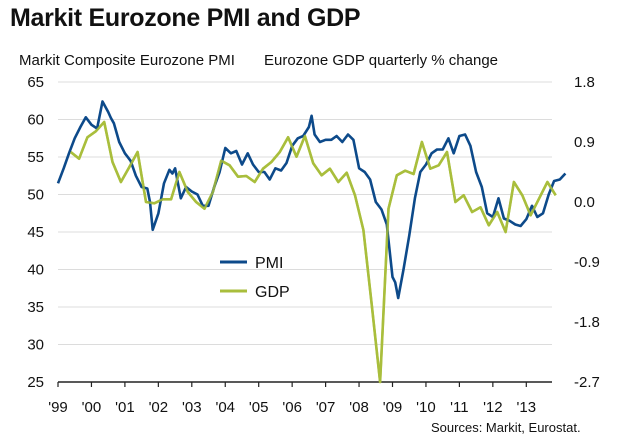 The image size is (640, 445). I want to click on x-tick-label: '99, so click(58, 407).